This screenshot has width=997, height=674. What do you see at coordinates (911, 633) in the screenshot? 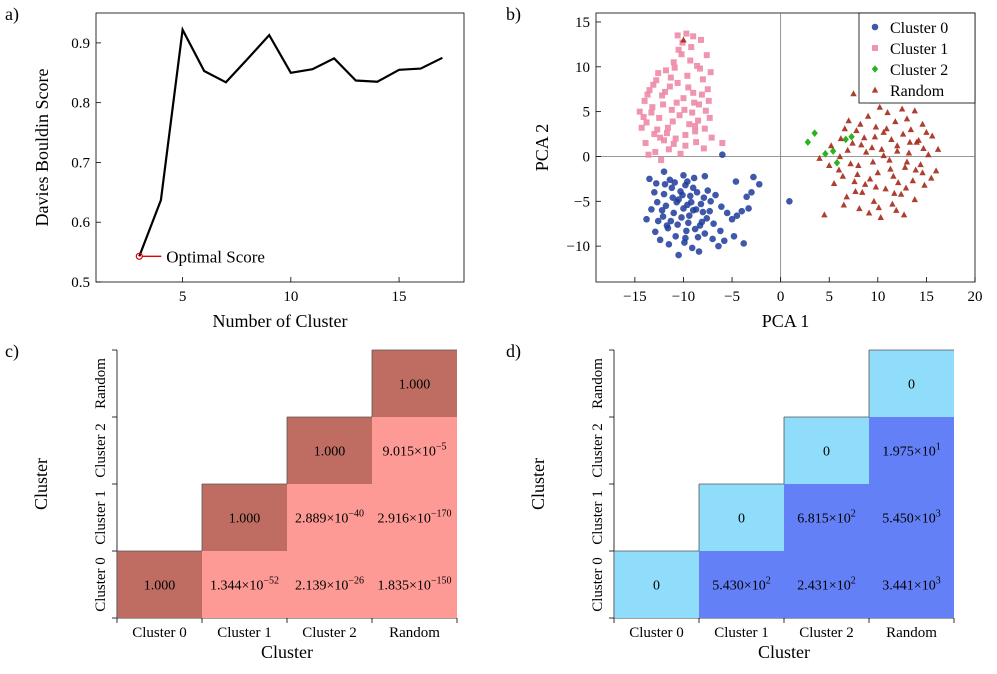
I see `x-tick-label: Random` at bounding box center [911, 633].